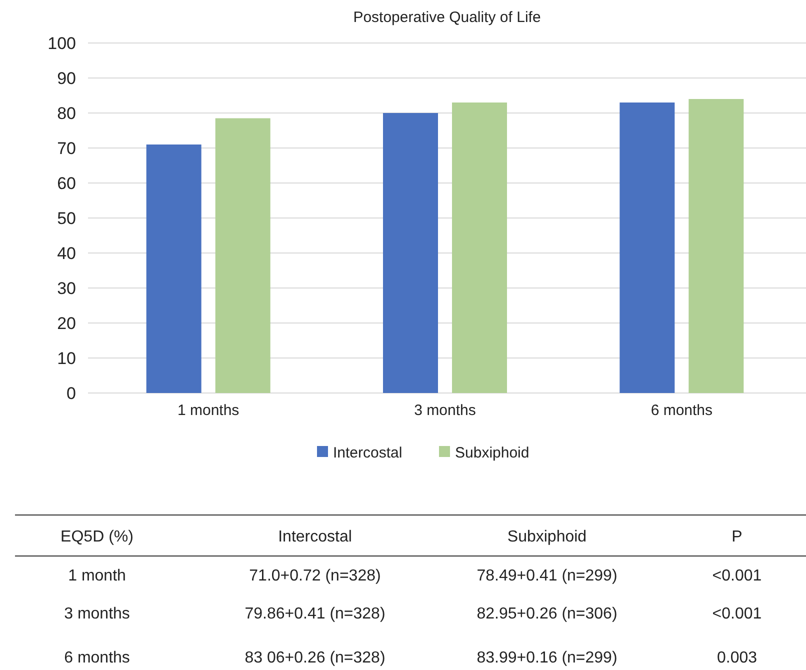  What do you see at coordinates (66, 253) in the screenshot?
I see `y-tick-label: 40` at bounding box center [66, 253].